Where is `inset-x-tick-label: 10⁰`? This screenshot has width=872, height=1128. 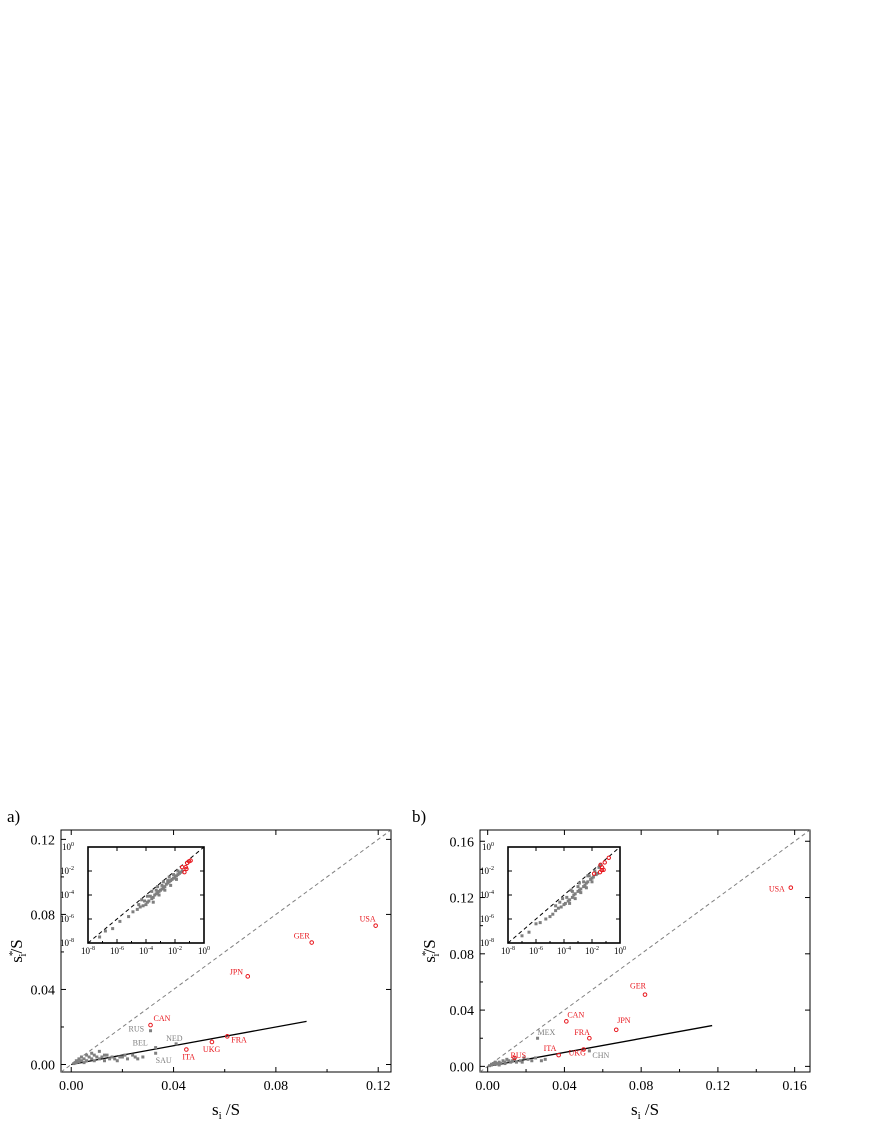 inset-x-tick-label: 10⁰ is located at coordinates (204, 951).